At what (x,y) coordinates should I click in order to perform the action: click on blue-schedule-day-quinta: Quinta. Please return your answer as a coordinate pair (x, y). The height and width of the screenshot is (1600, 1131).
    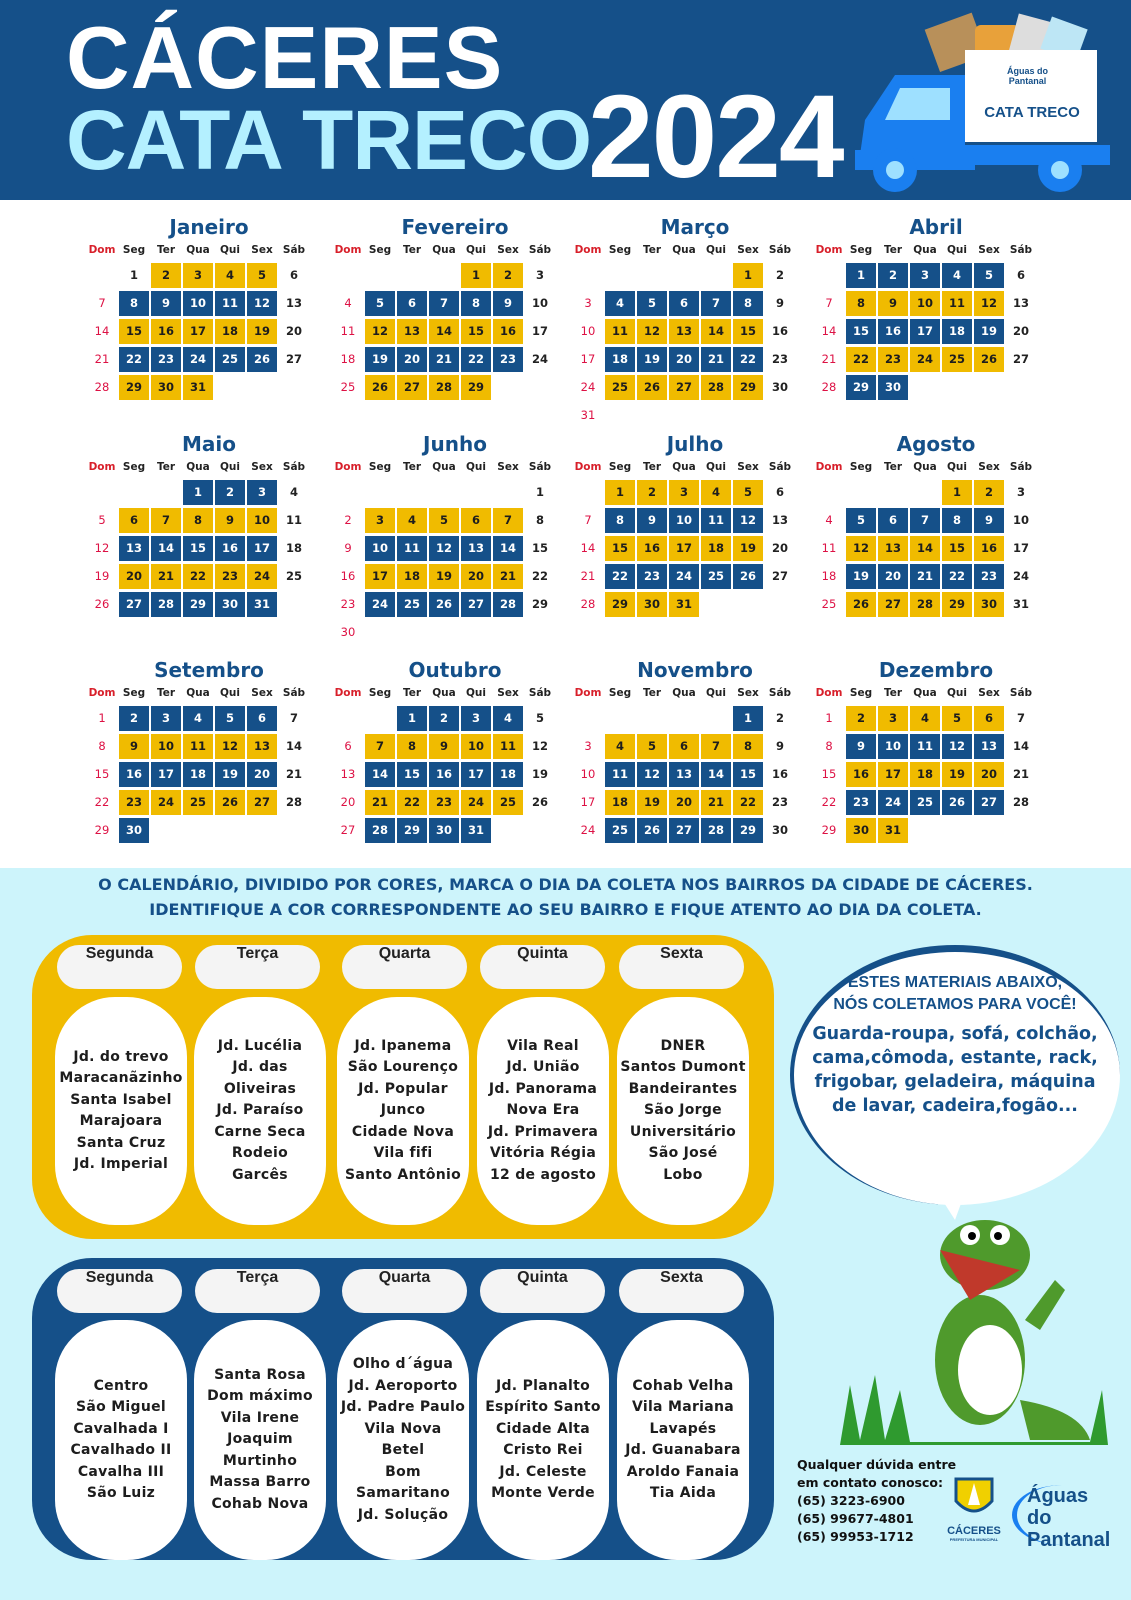
    Looking at the image, I should click on (542, 1291).